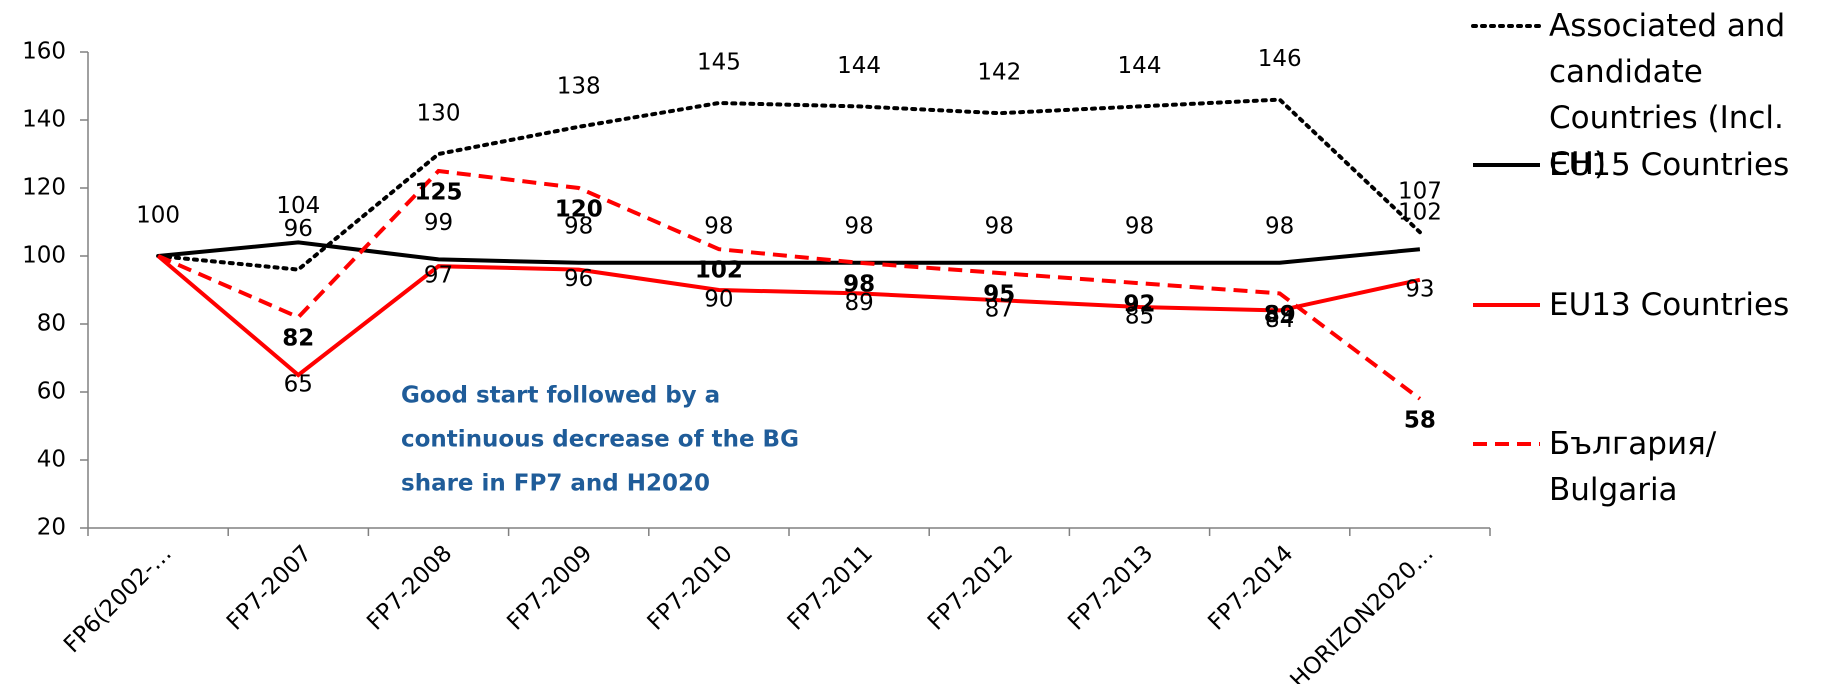  I want to click on data-label: 146, so click(1280, 59).